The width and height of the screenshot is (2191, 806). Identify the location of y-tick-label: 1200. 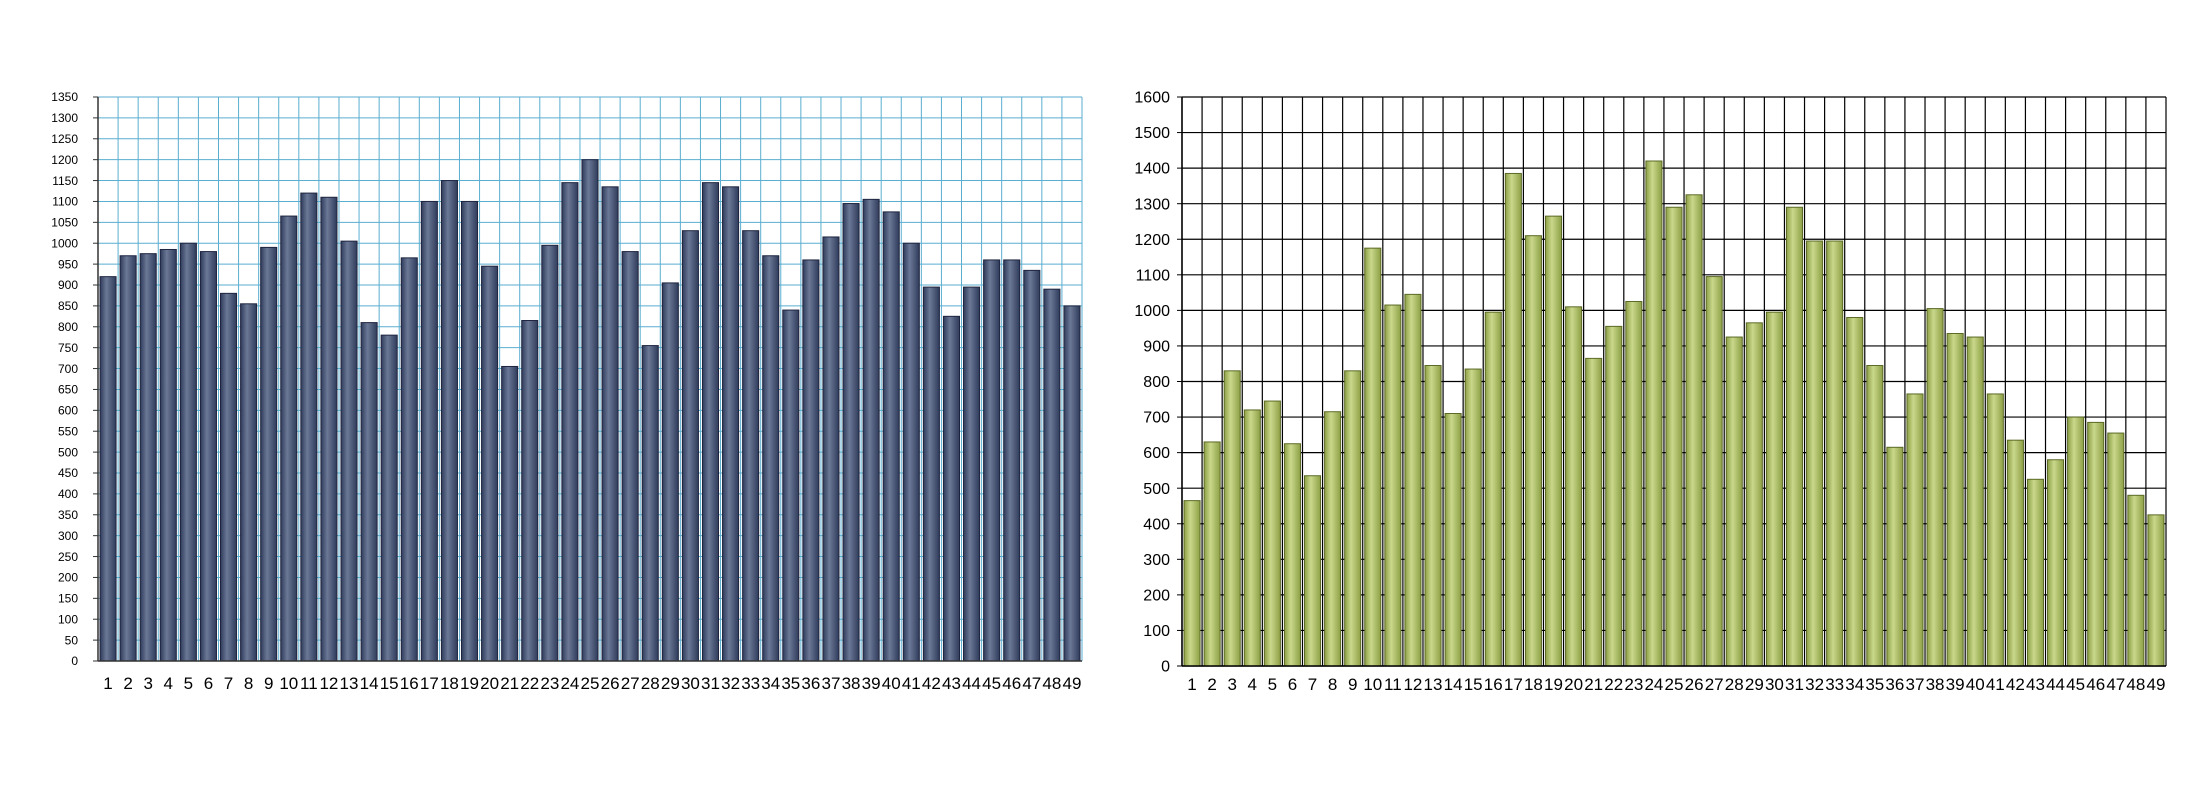
(64, 160).